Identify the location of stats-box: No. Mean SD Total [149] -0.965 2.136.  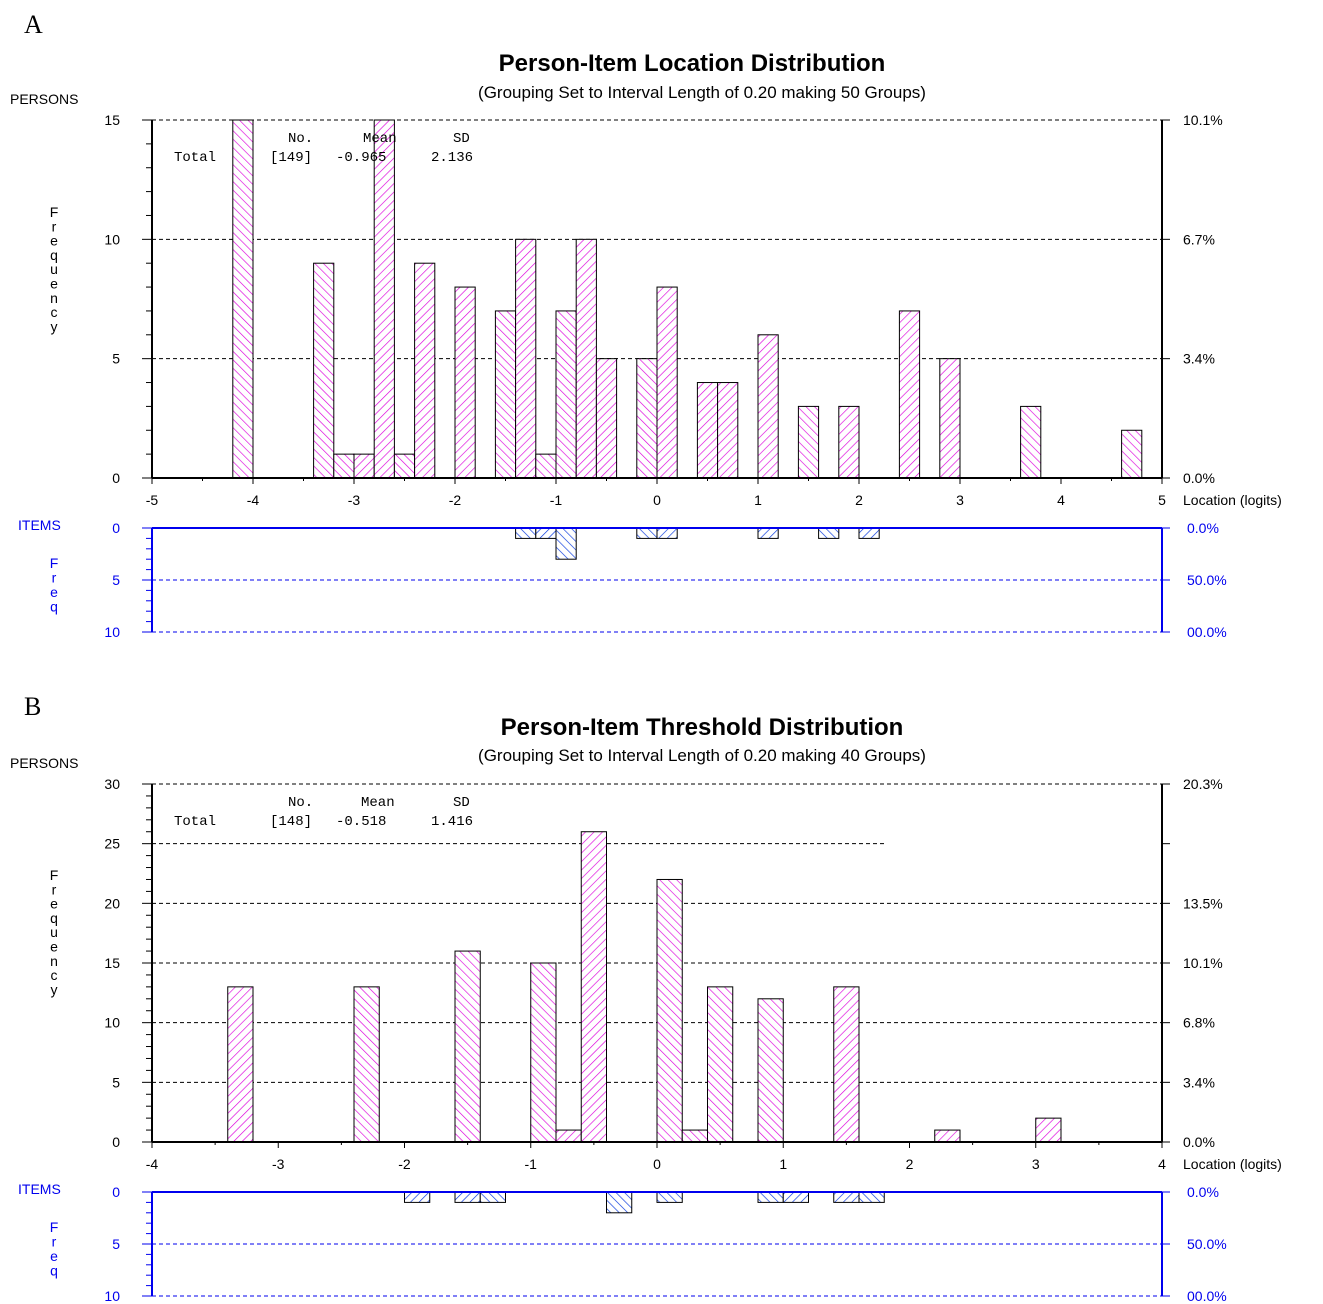
(323, 148).